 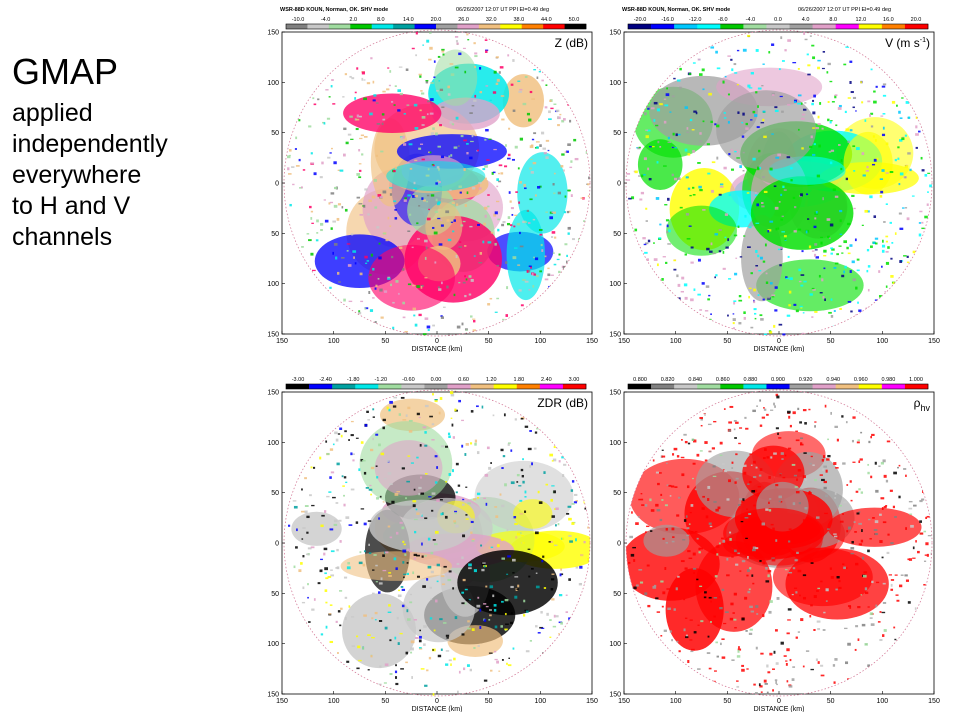 I want to click on colorbar-tick-label: 26.0, so click(x=463, y=20).